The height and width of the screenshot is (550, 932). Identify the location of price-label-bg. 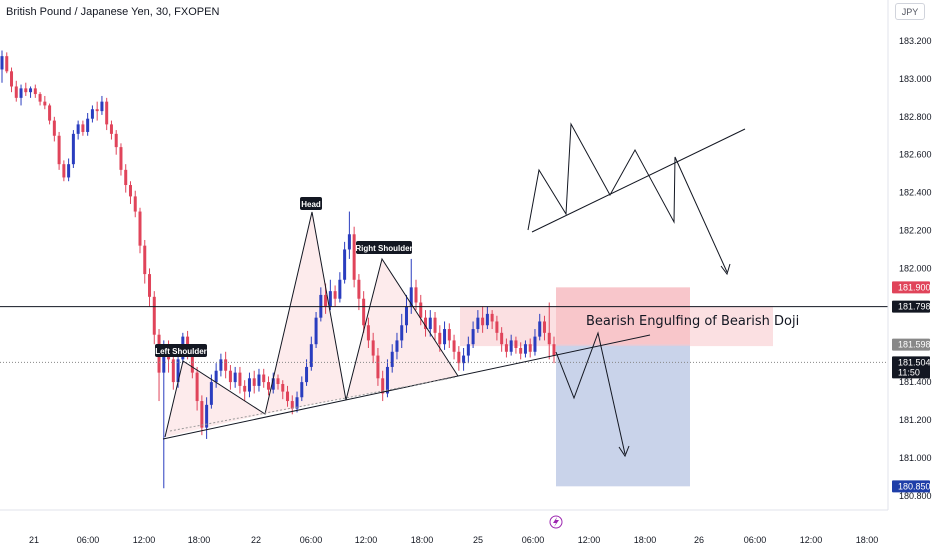
(911, 344).